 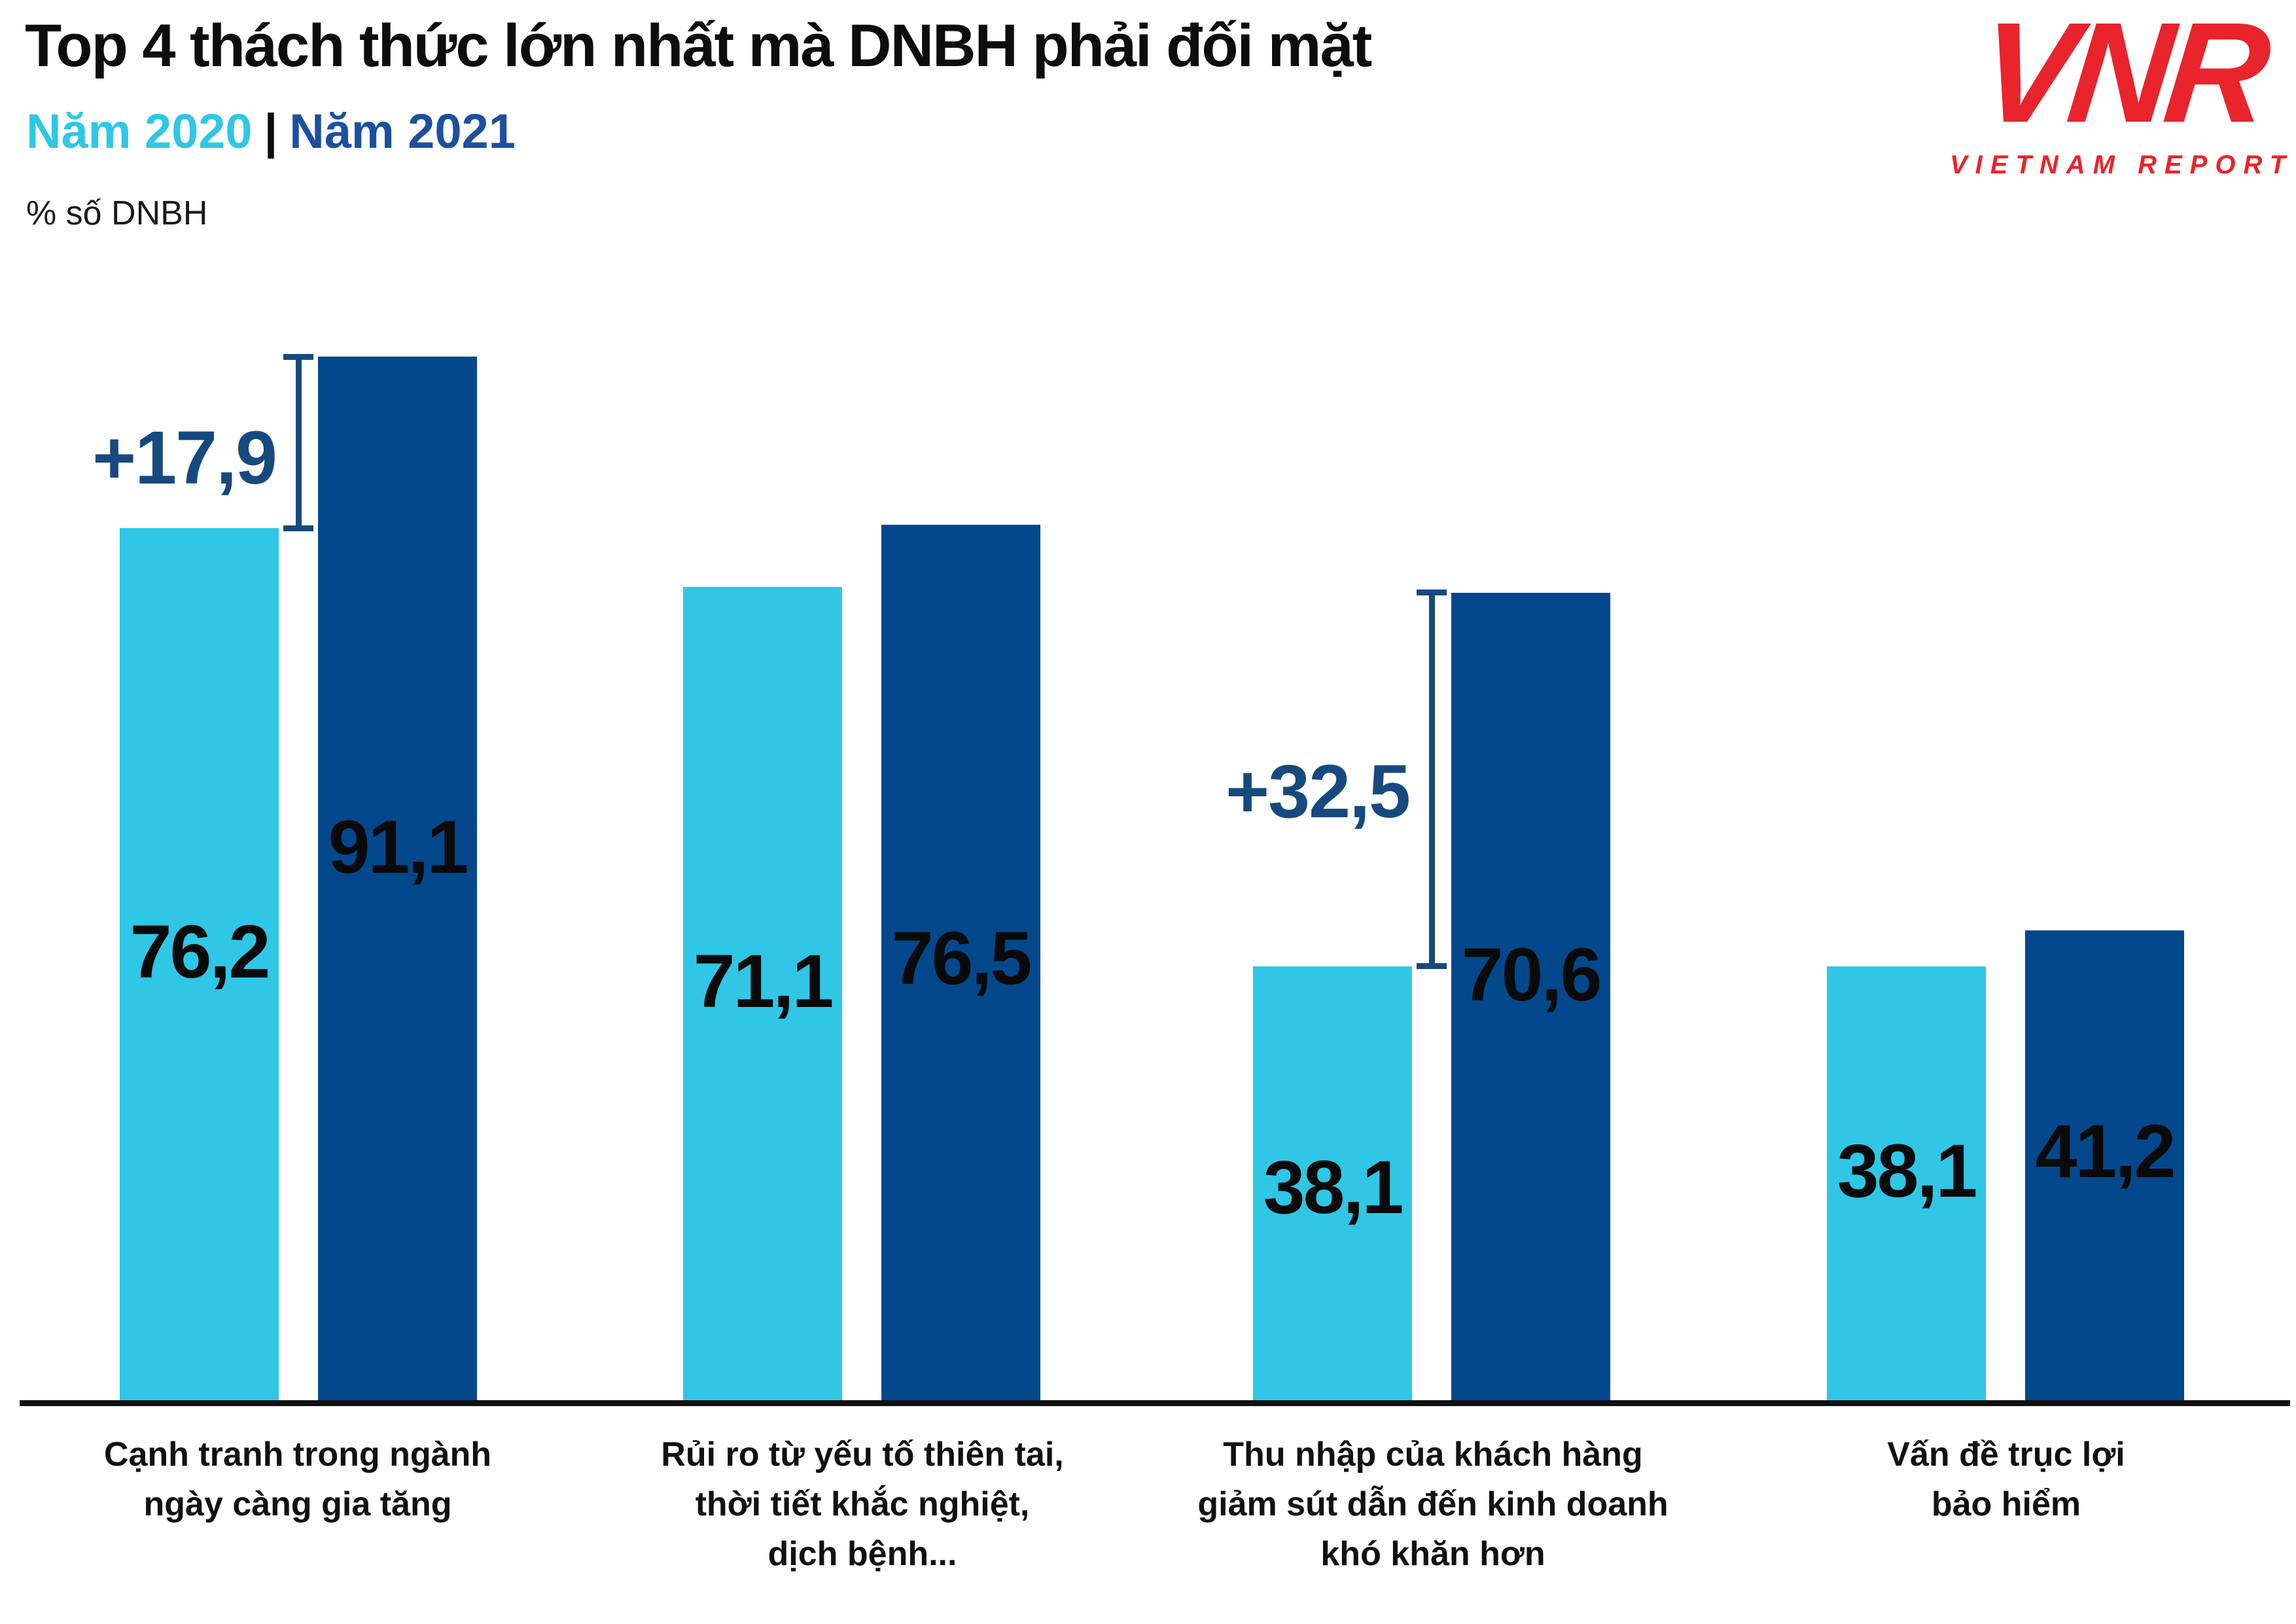 What do you see at coordinates (1155, 1403) in the screenshot?
I see `x-axis-line` at bounding box center [1155, 1403].